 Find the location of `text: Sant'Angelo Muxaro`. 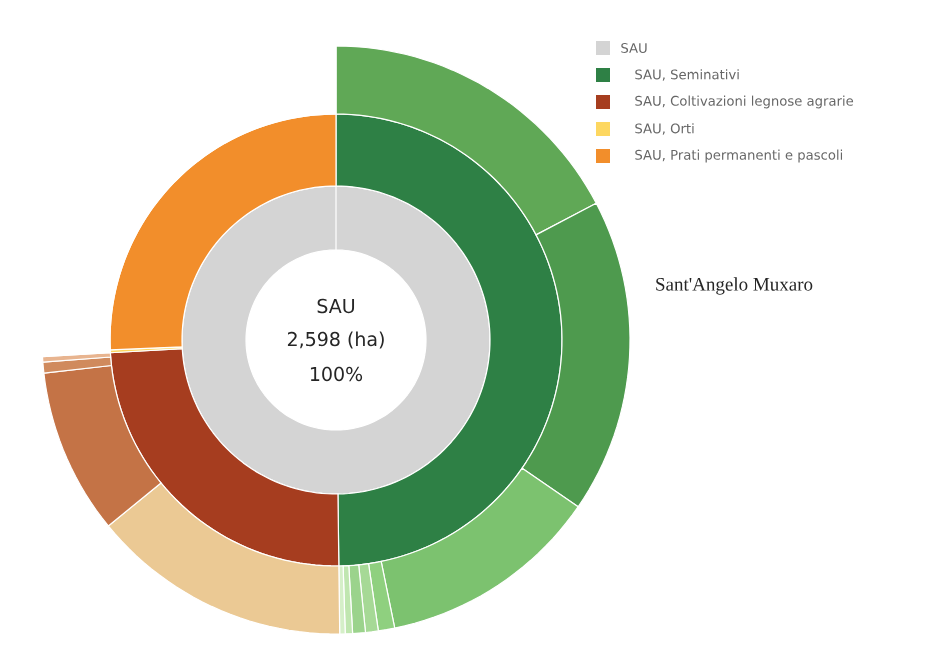

text: Sant'Angelo Muxaro is located at coordinates (734, 286).